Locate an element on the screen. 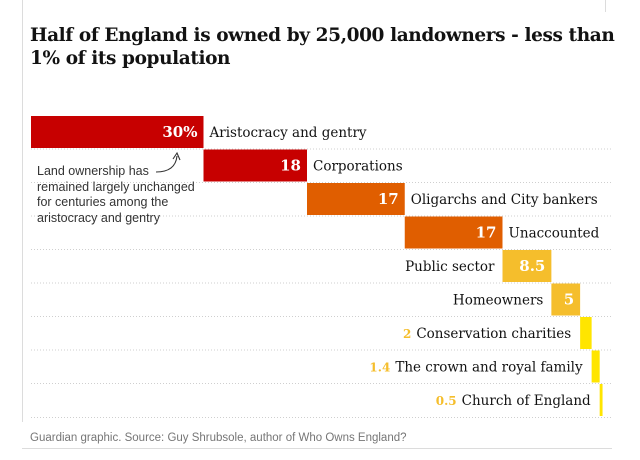  top-right-tick is located at coordinates (605, 6).